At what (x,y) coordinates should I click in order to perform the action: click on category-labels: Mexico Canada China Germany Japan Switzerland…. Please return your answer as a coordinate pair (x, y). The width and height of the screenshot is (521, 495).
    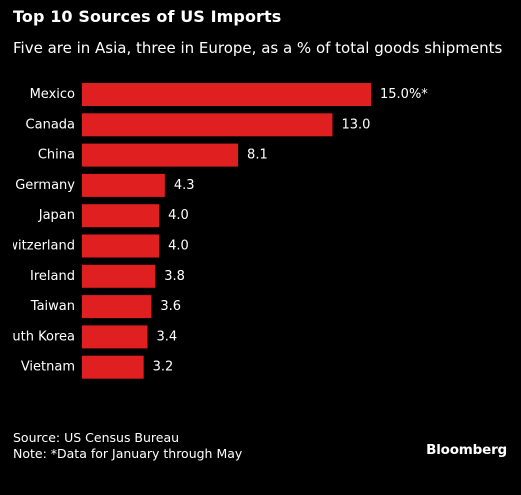
    Looking at the image, I should click on (37, 231).